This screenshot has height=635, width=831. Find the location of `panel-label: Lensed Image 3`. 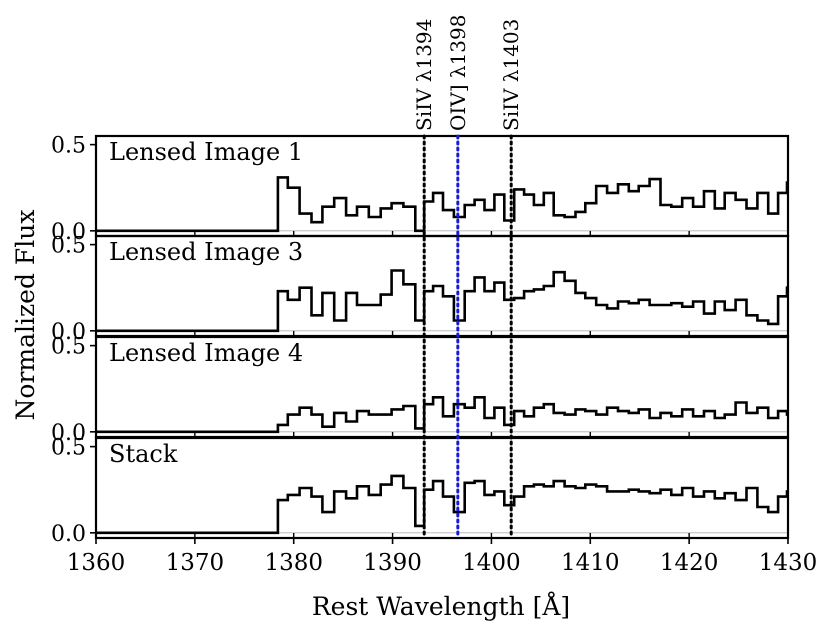

panel-label: Lensed Image 3 is located at coordinates (206, 252).